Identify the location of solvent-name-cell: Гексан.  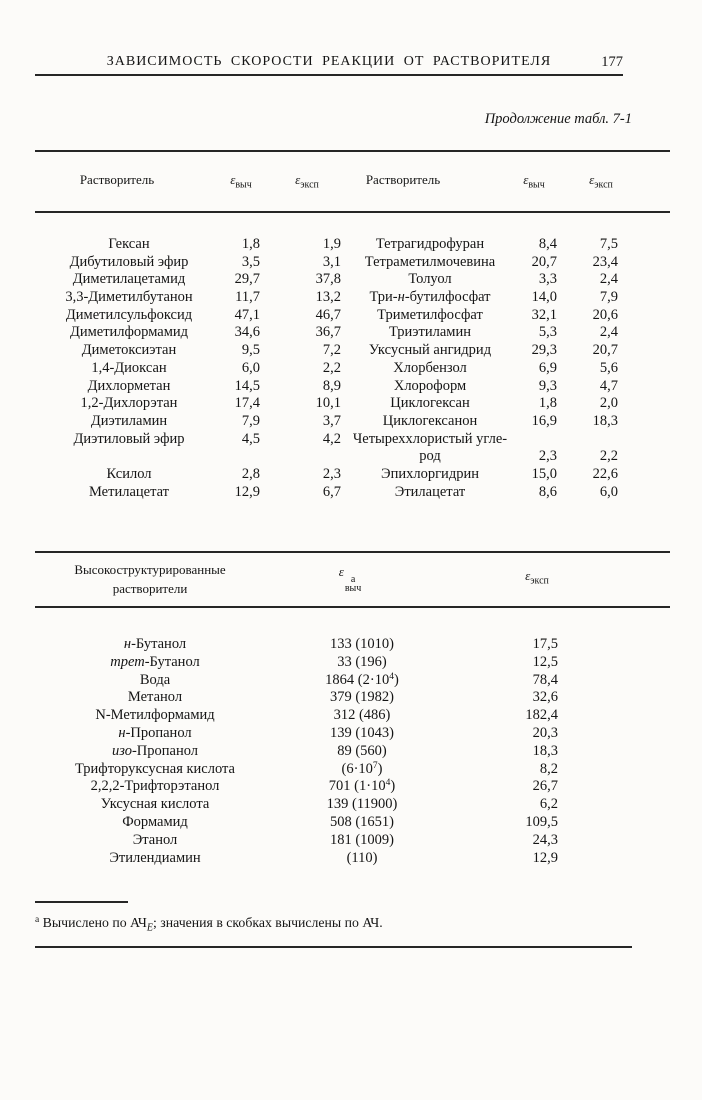
(129, 244).